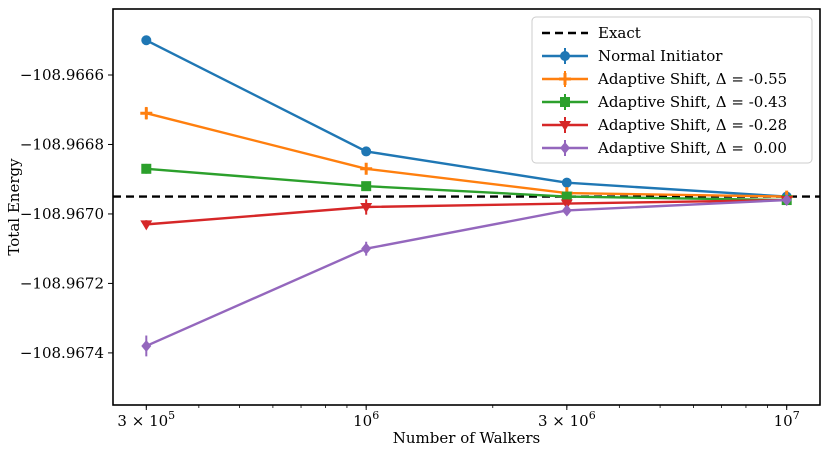 The width and height of the screenshot is (830, 458). I want to click on y-tick-label: −108.9668, so click(62, 144).